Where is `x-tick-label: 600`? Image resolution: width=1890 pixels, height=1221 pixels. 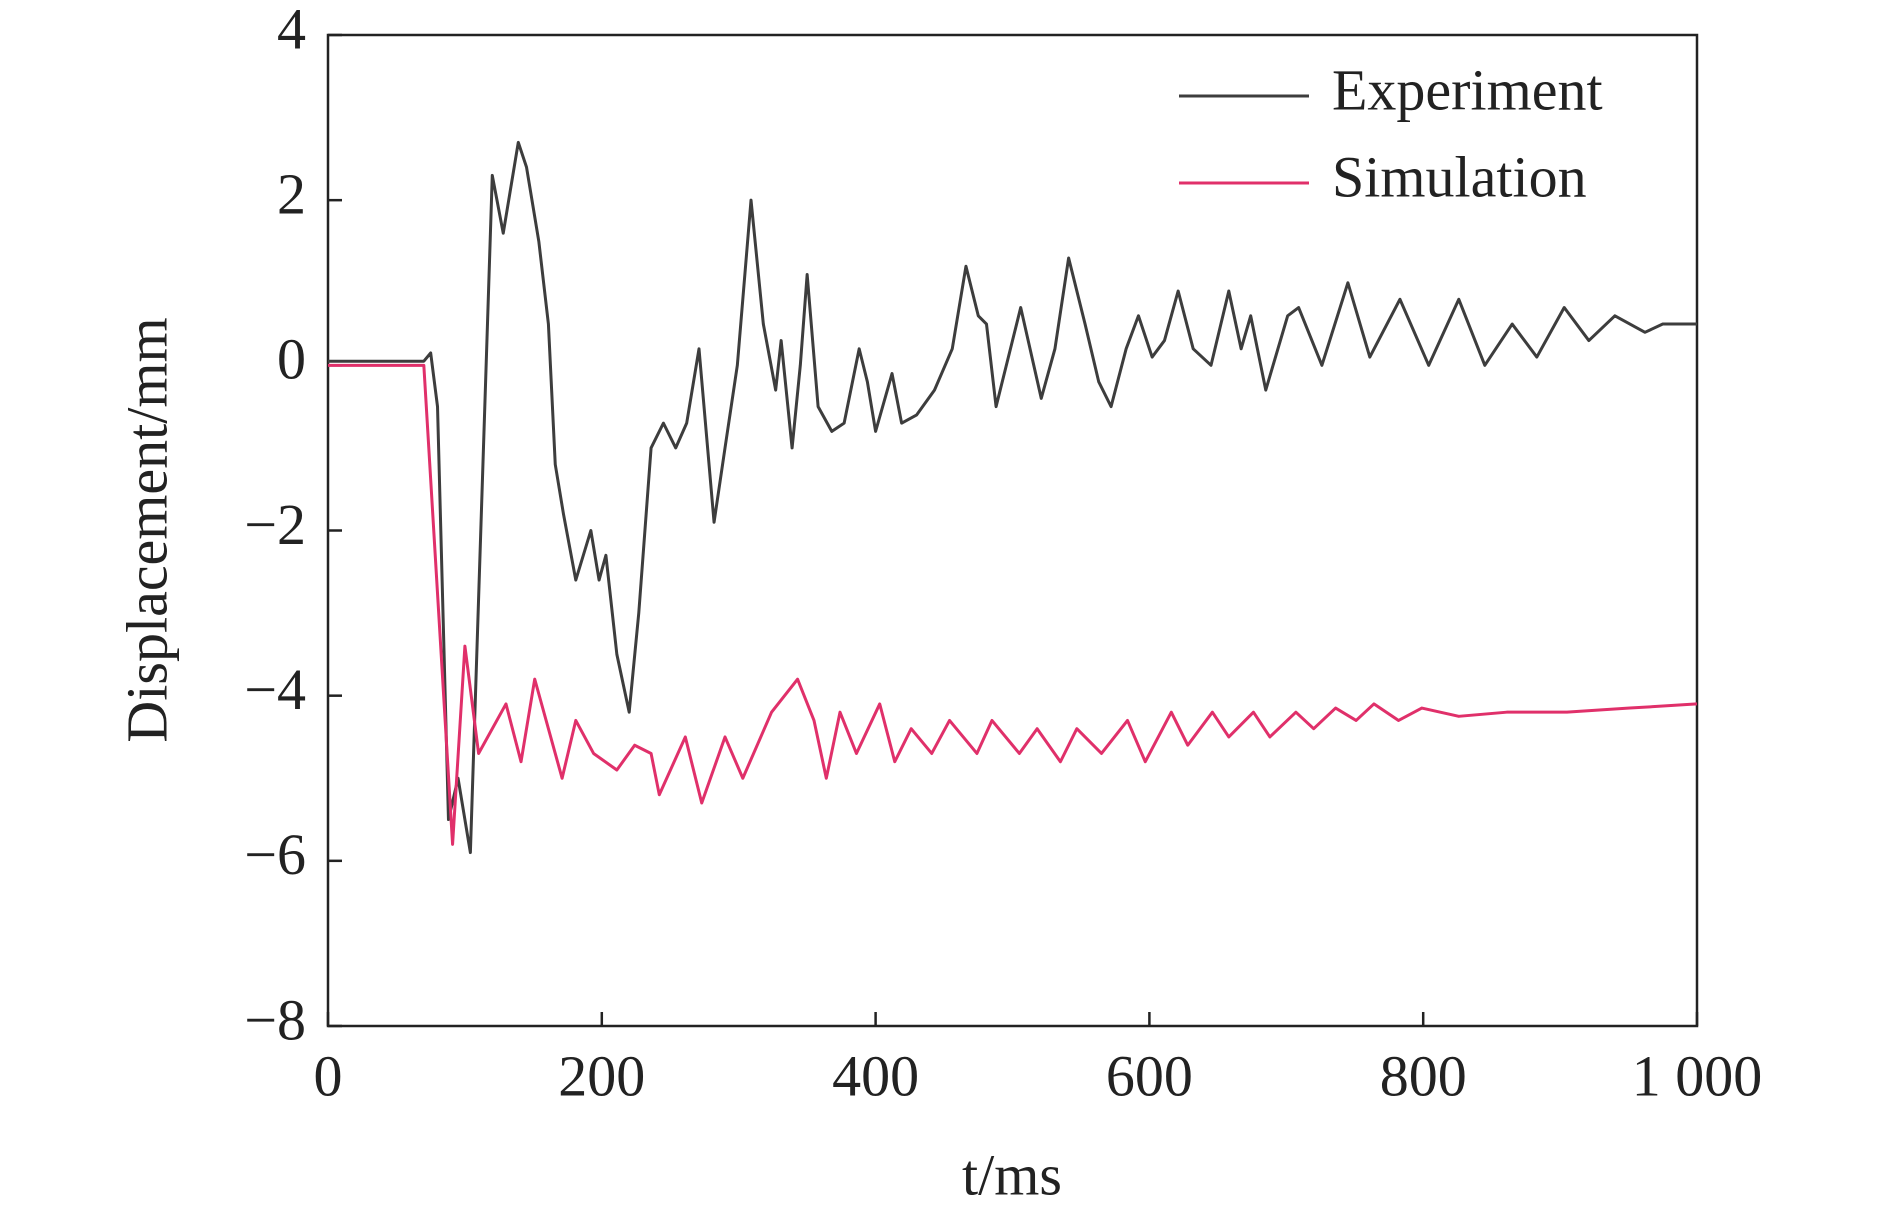
x-tick-label: 600 is located at coordinates (1149, 1075).